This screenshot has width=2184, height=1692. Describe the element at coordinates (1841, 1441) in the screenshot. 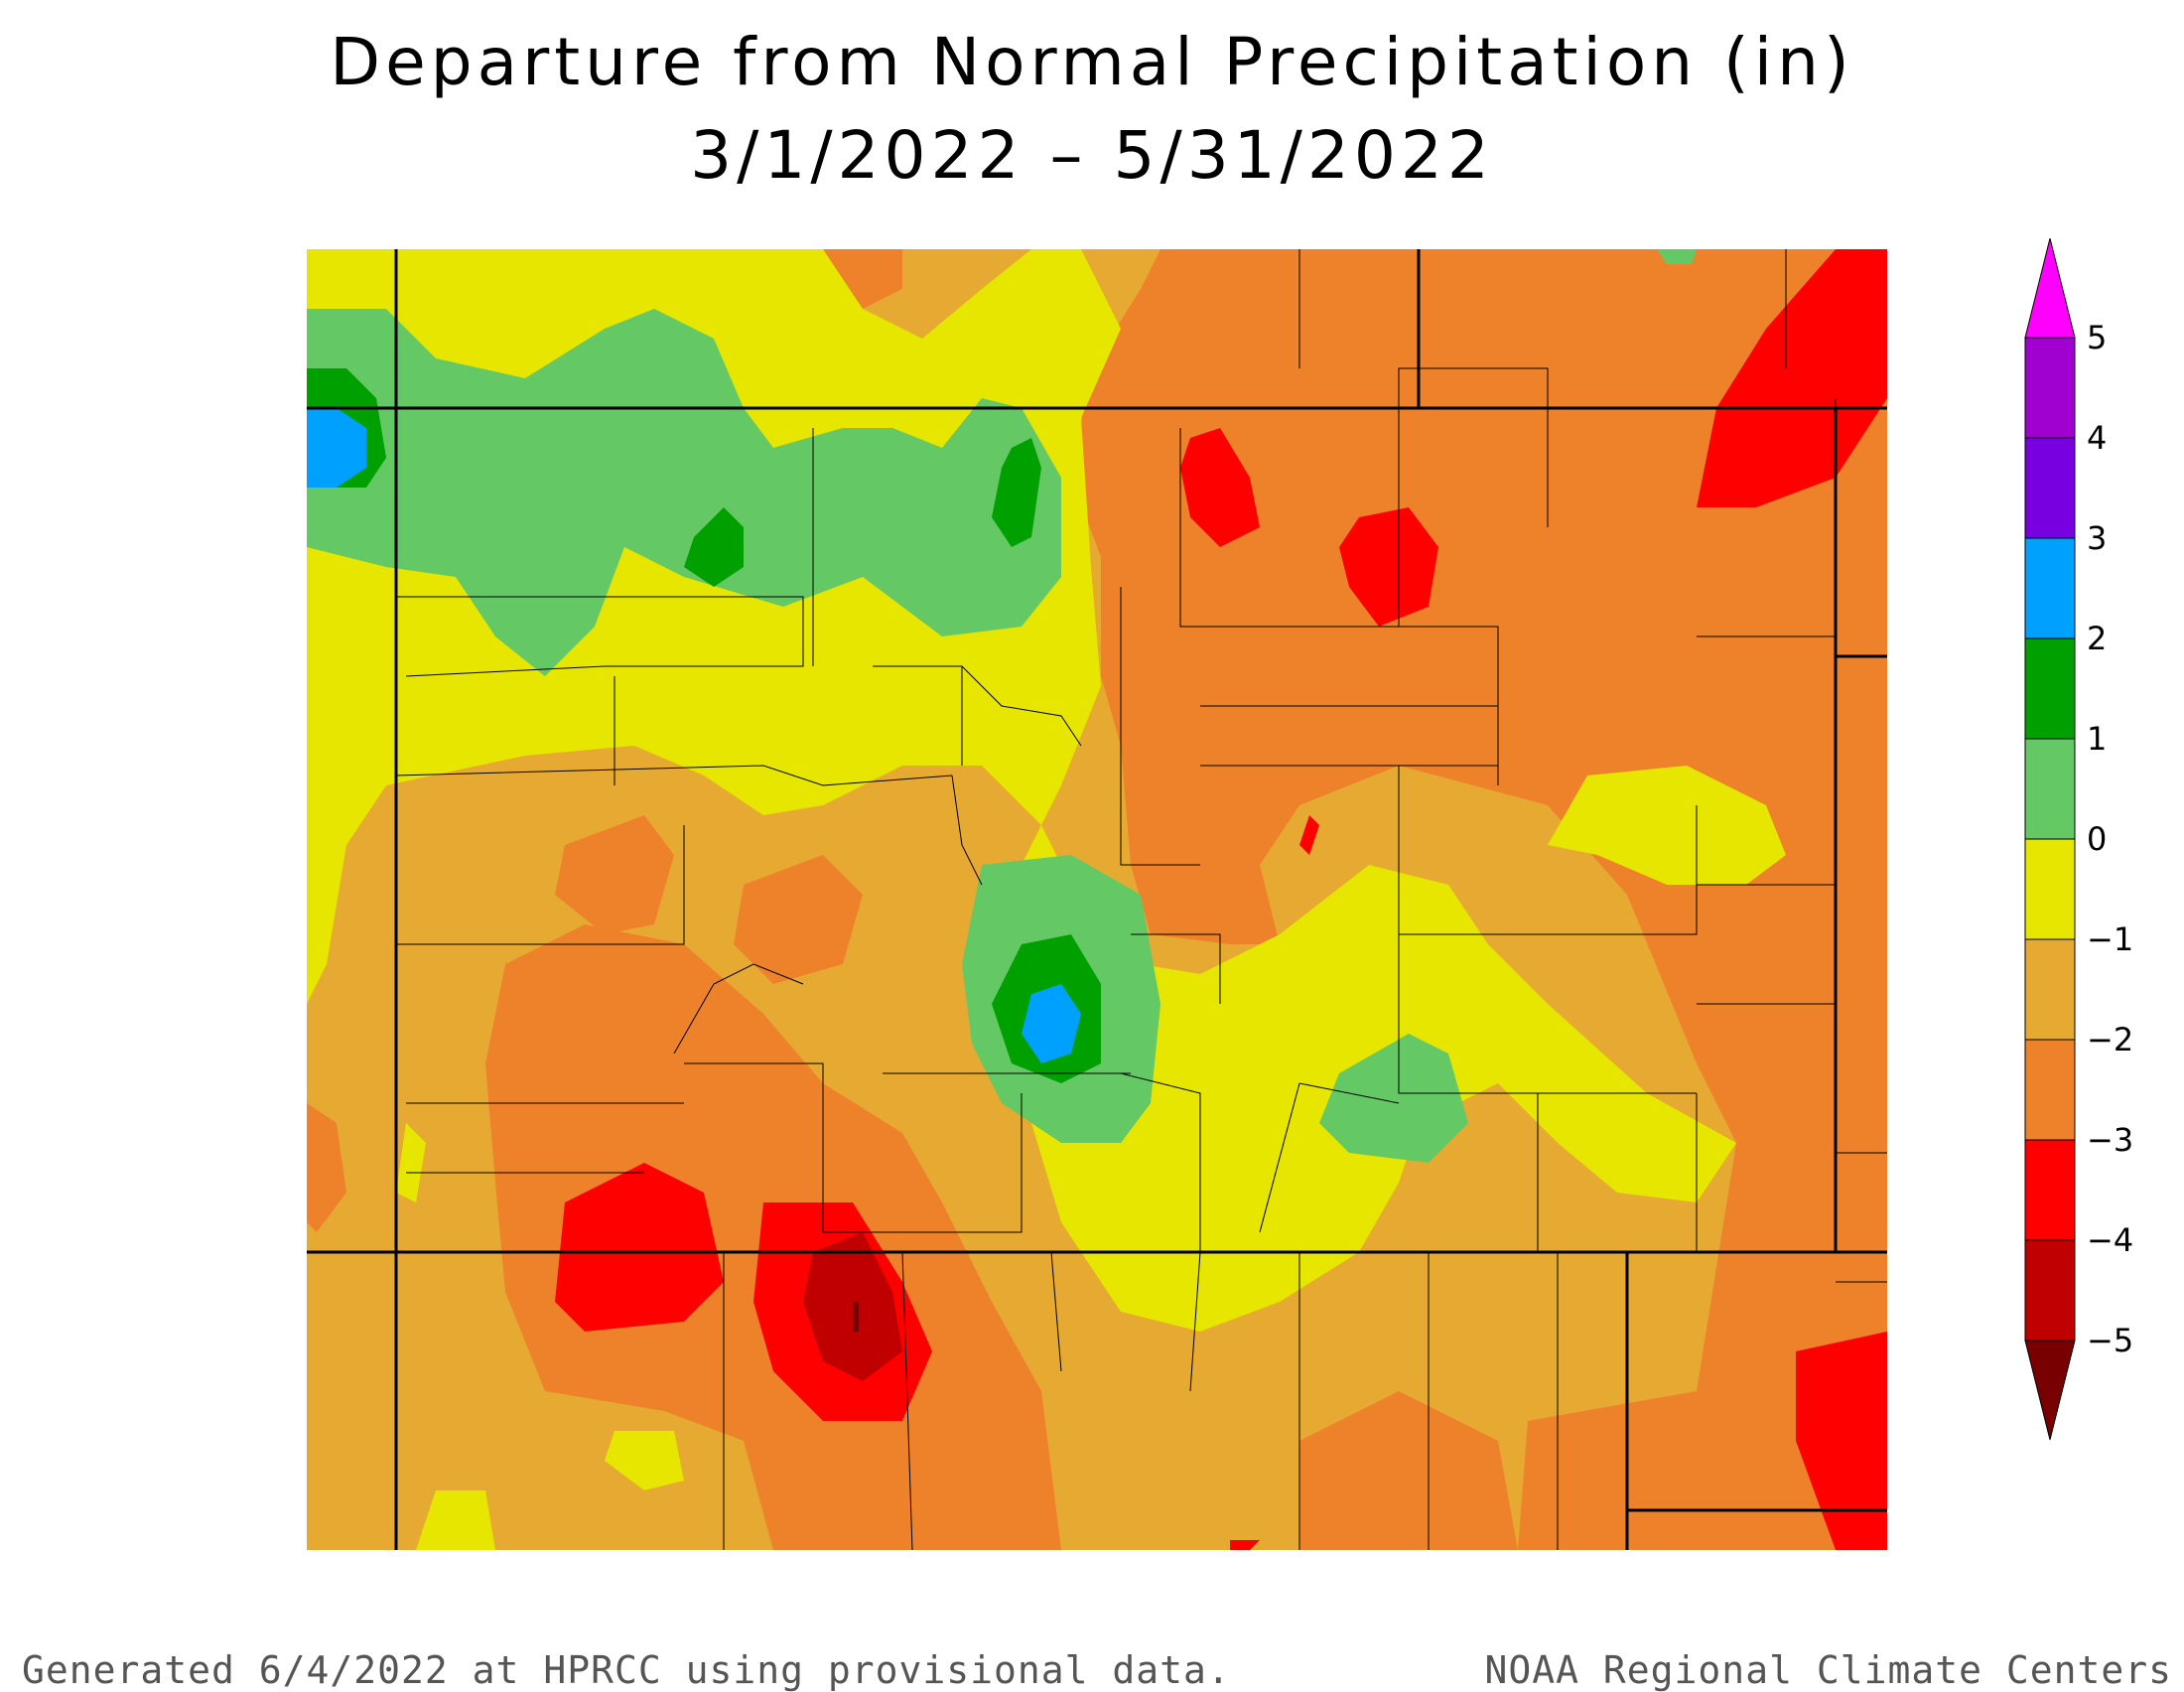

I see `contour-se-red` at that location.